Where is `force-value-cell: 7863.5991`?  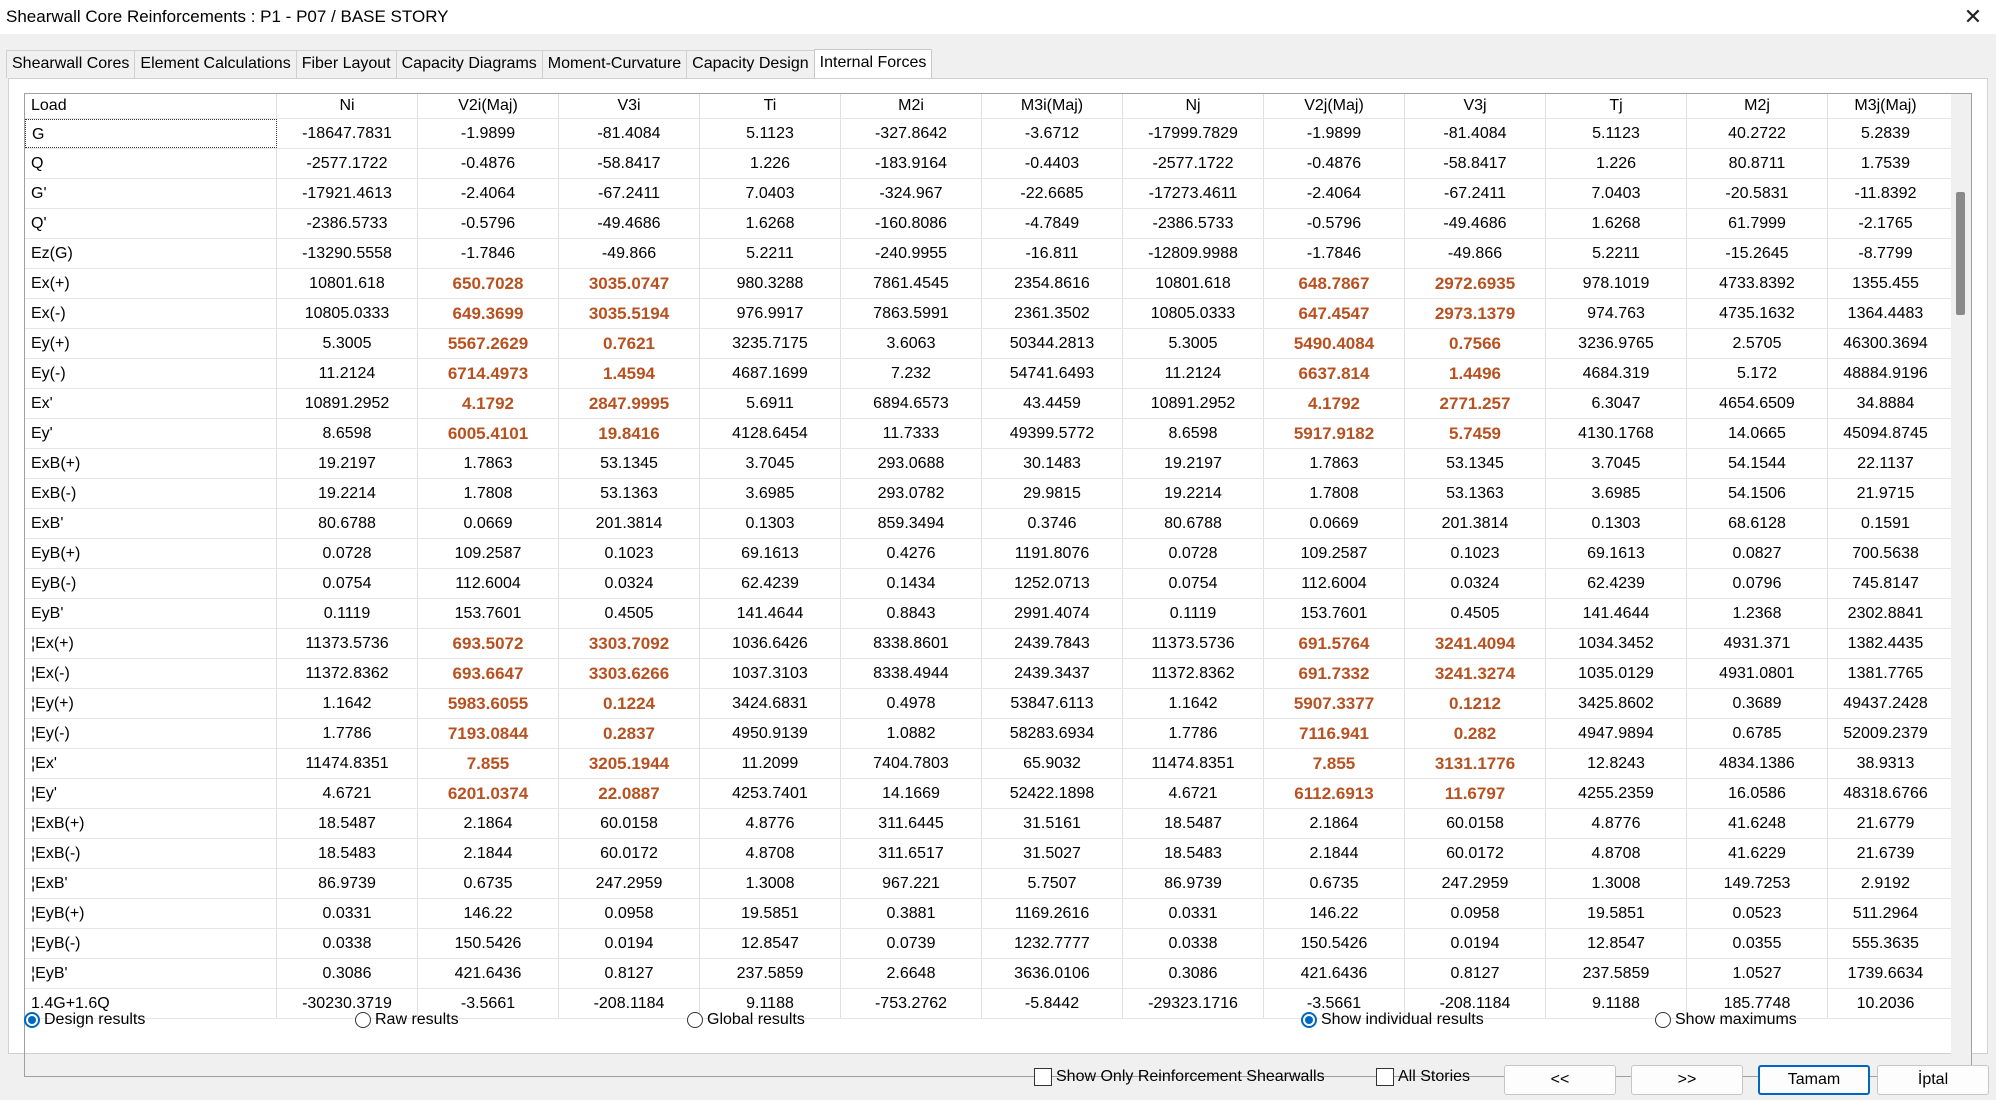 force-value-cell: 7863.5991 is located at coordinates (911, 313).